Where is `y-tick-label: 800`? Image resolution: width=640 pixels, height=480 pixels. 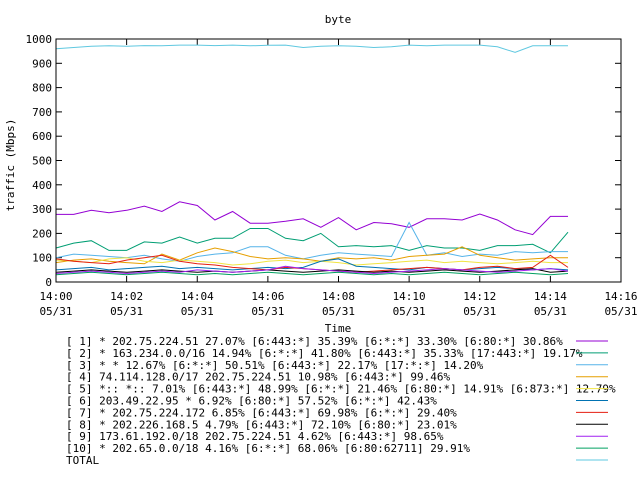 y-tick-label: 800 is located at coordinates (42, 88).